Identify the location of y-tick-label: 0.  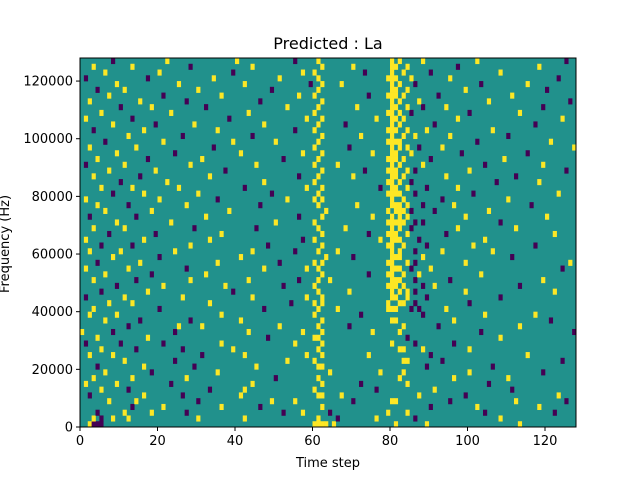
(69, 428).